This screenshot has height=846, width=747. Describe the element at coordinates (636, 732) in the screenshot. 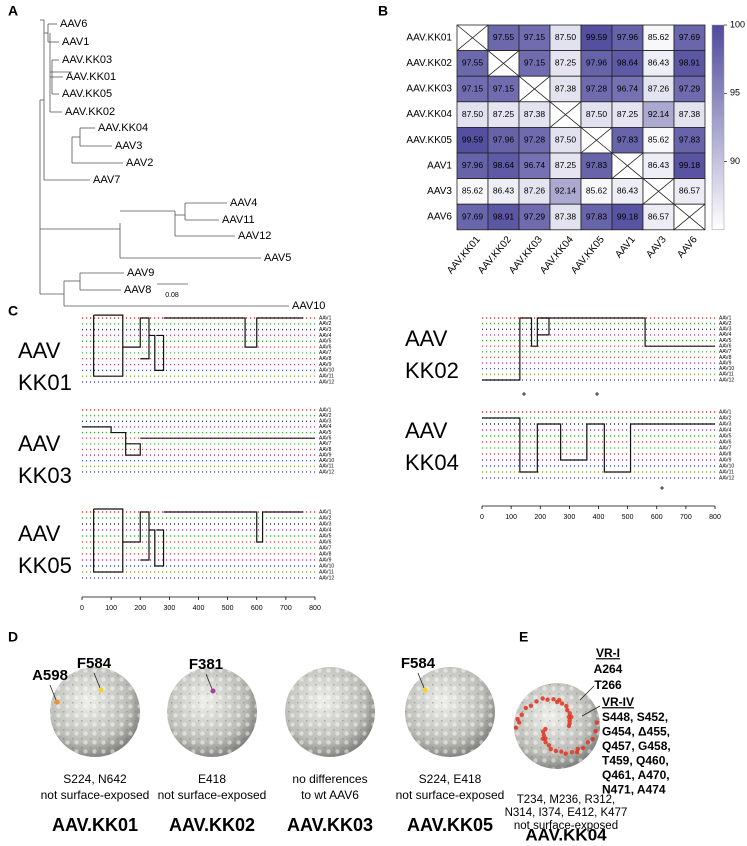

I see `region-residue: G454, Δ455,` at that location.